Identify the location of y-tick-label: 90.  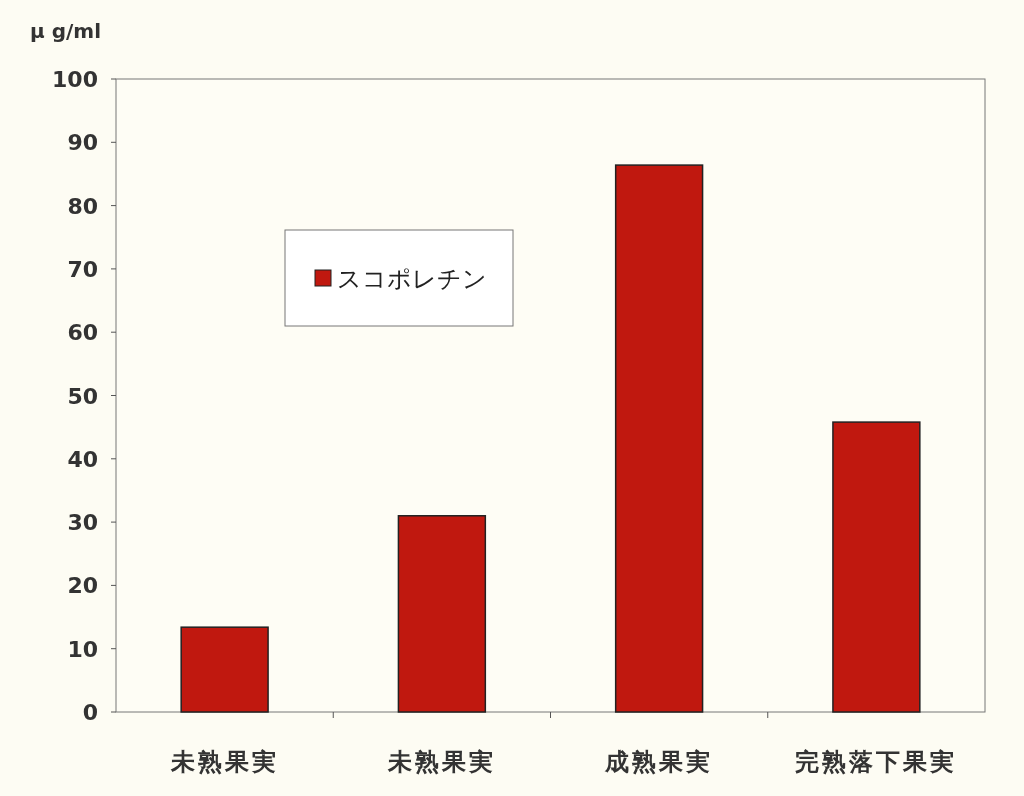
(82, 143).